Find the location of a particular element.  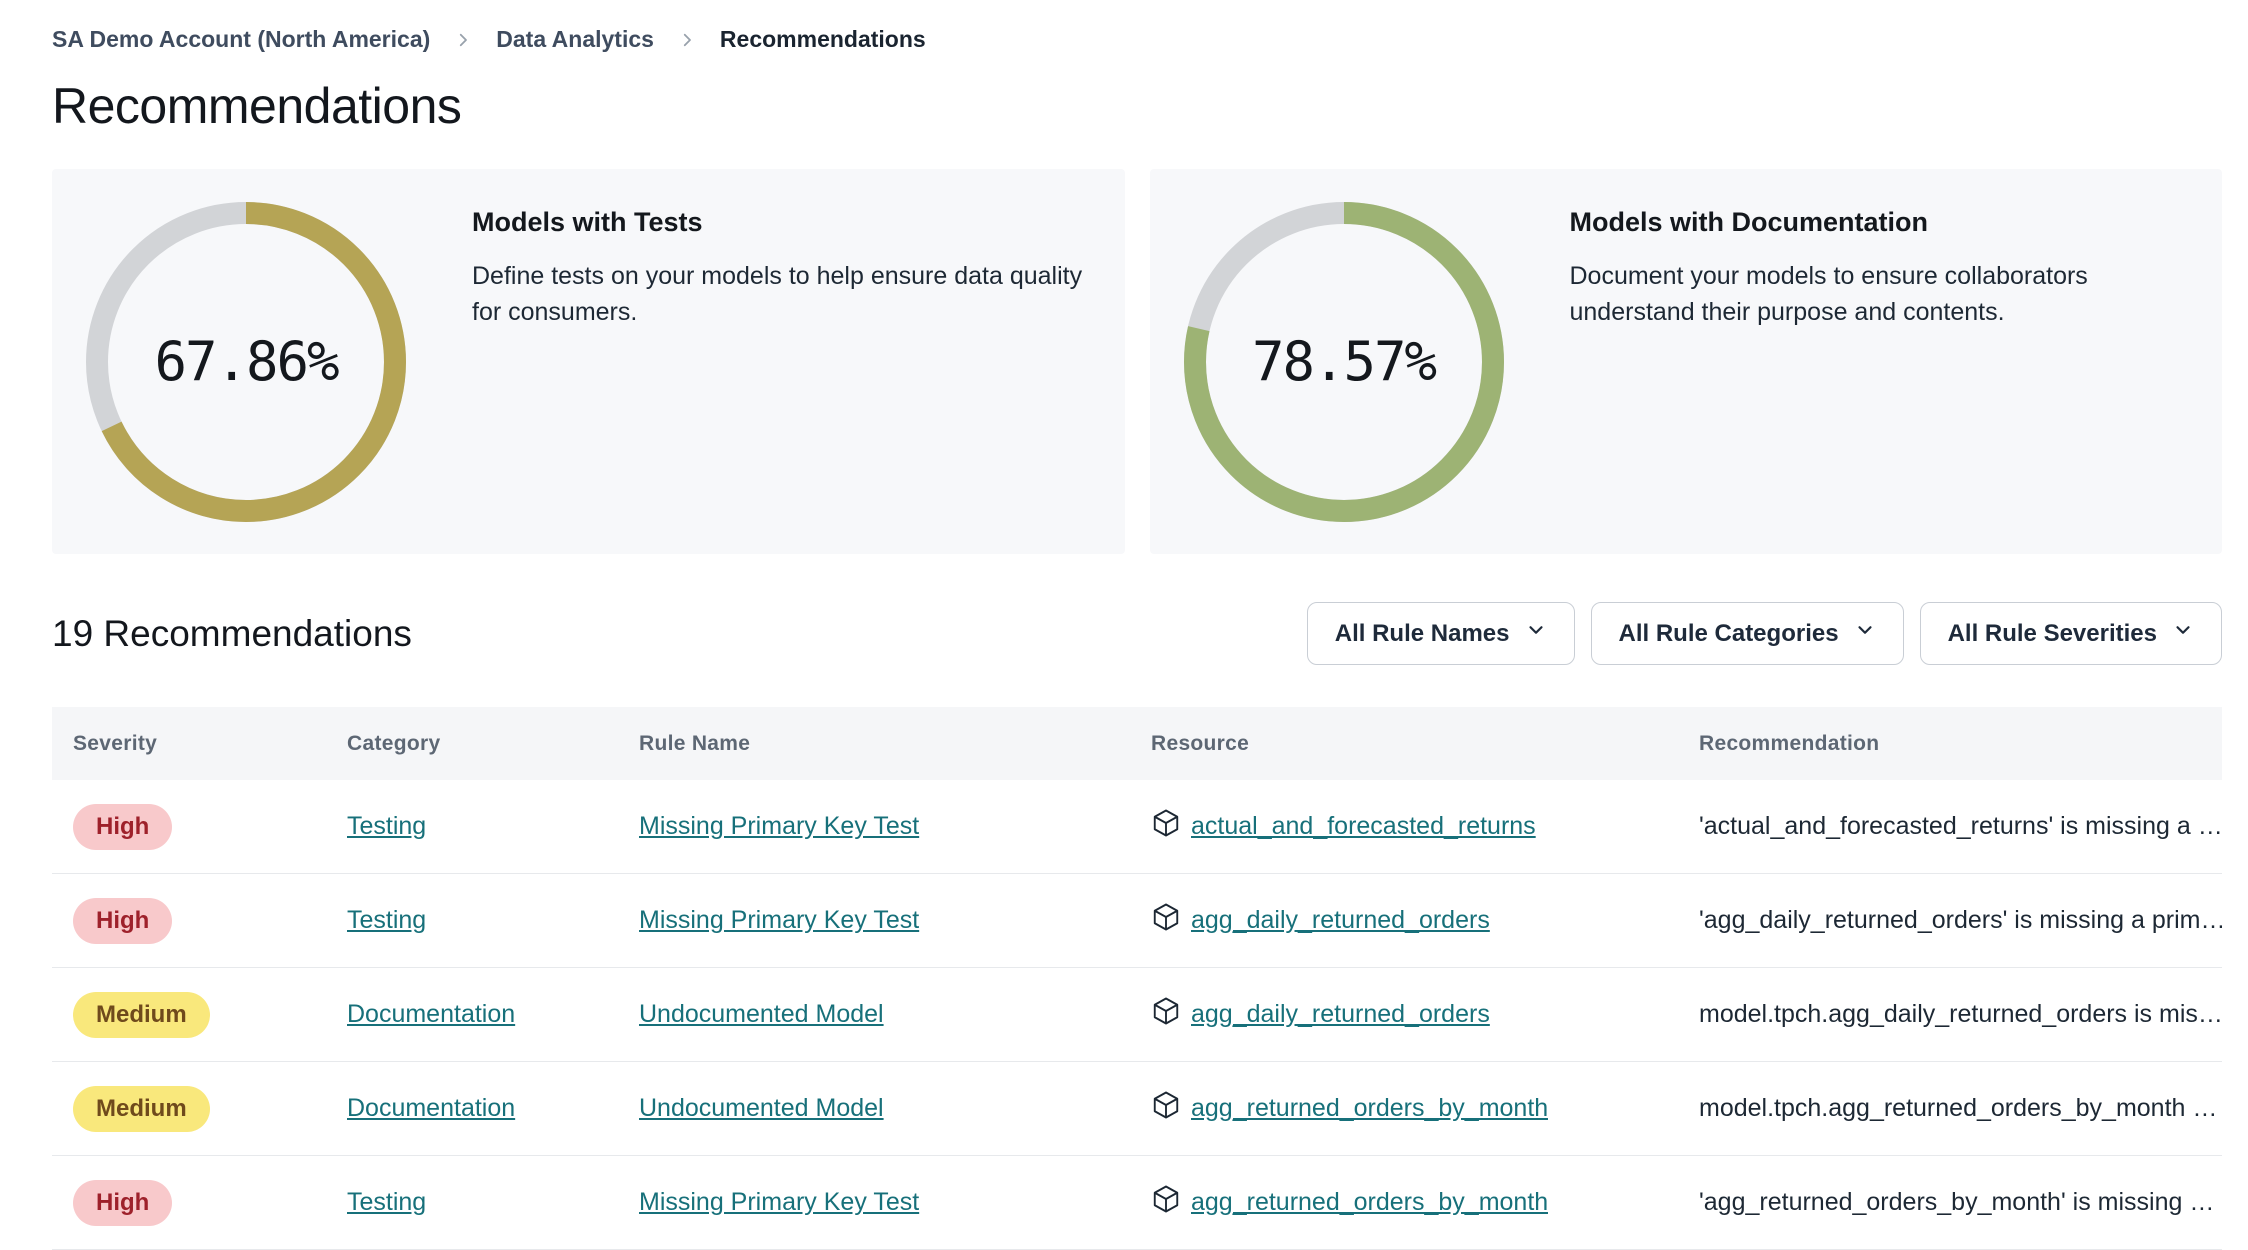

breadcrumb-account: SA Demo Account (North America) is located at coordinates (241, 39).